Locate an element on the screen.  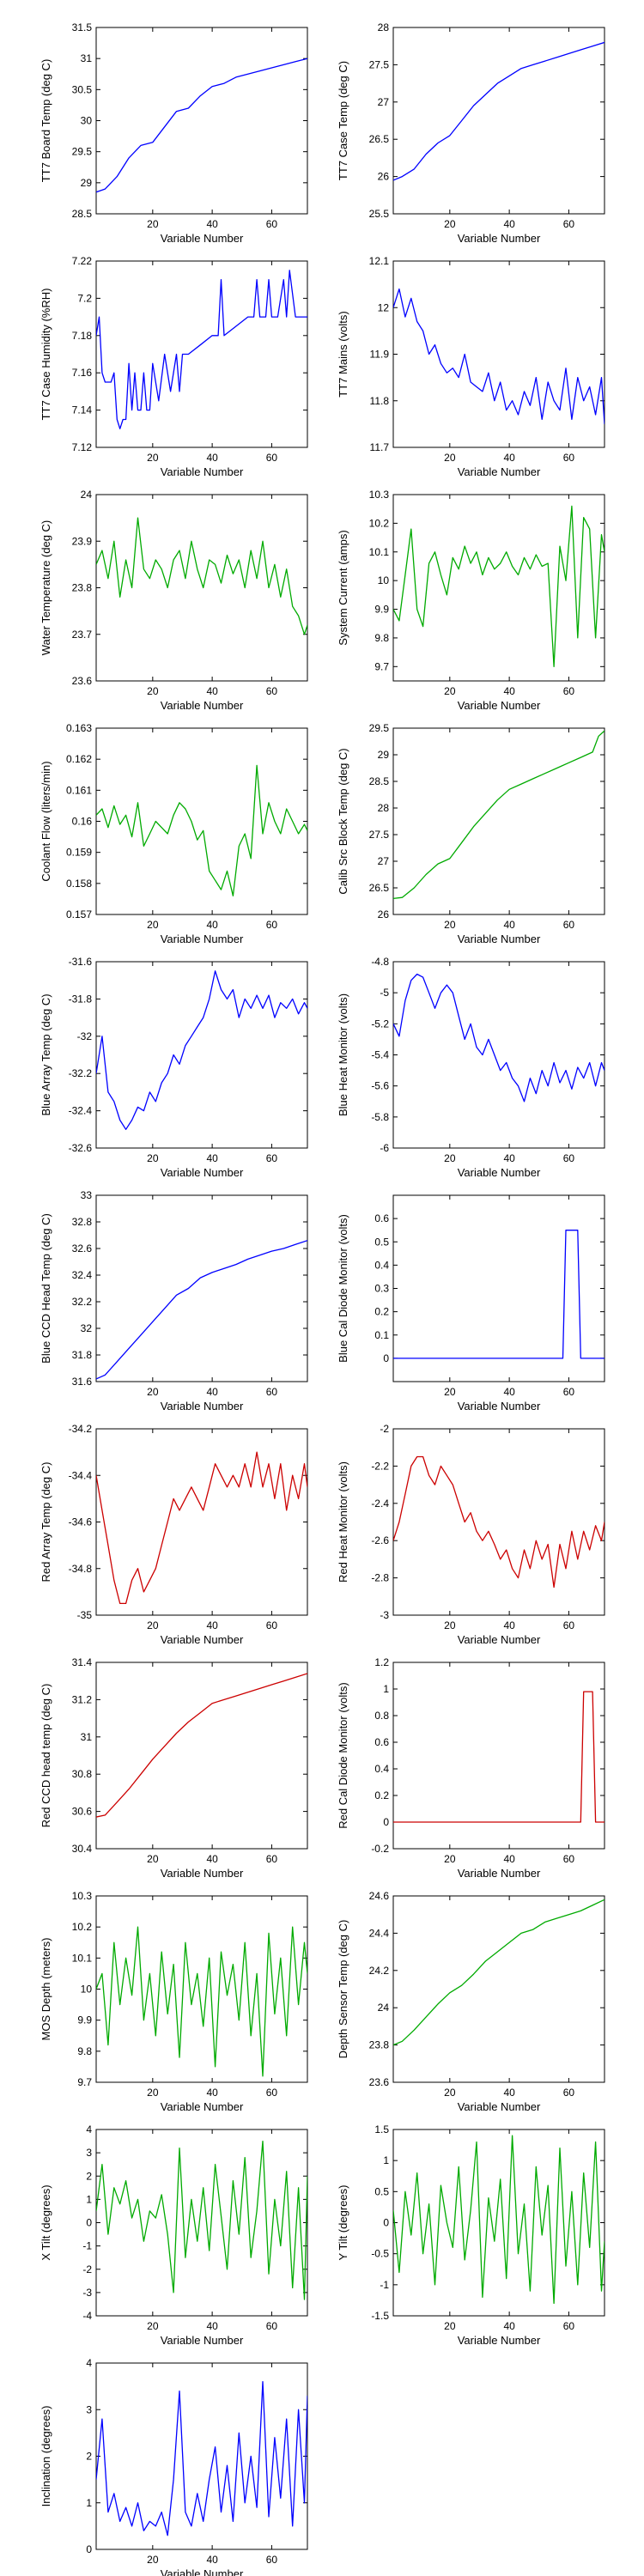
y-tick-label: -35 is located at coordinates (85, 1615).